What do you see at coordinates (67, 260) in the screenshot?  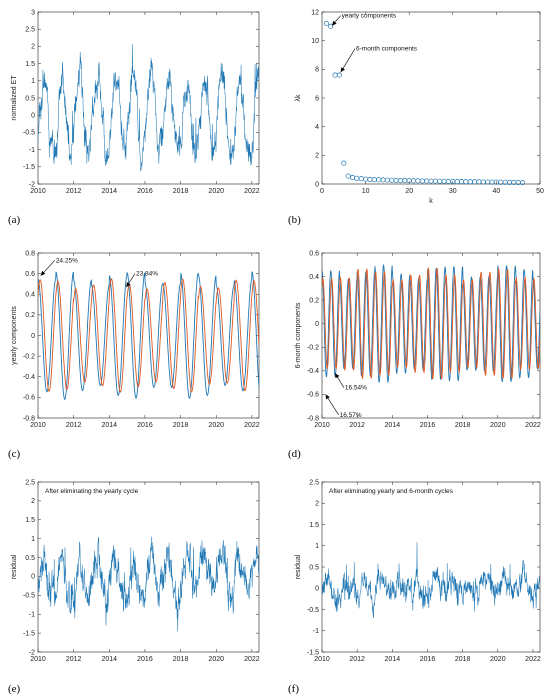 I see `annotation-label: 24.25%` at bounding box center [67, 260].